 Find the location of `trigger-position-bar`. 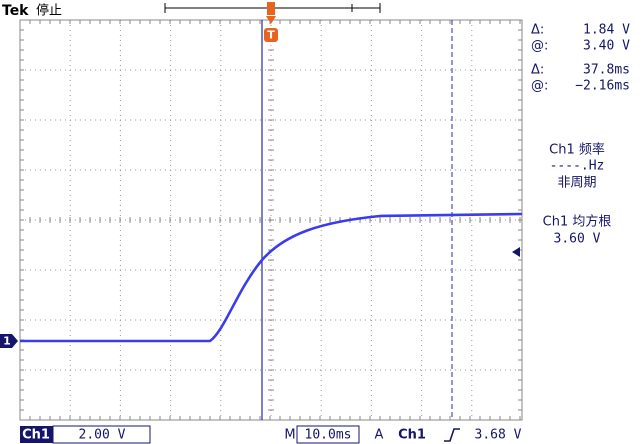

trigger-position-bar is located at coordinates (272, 13).